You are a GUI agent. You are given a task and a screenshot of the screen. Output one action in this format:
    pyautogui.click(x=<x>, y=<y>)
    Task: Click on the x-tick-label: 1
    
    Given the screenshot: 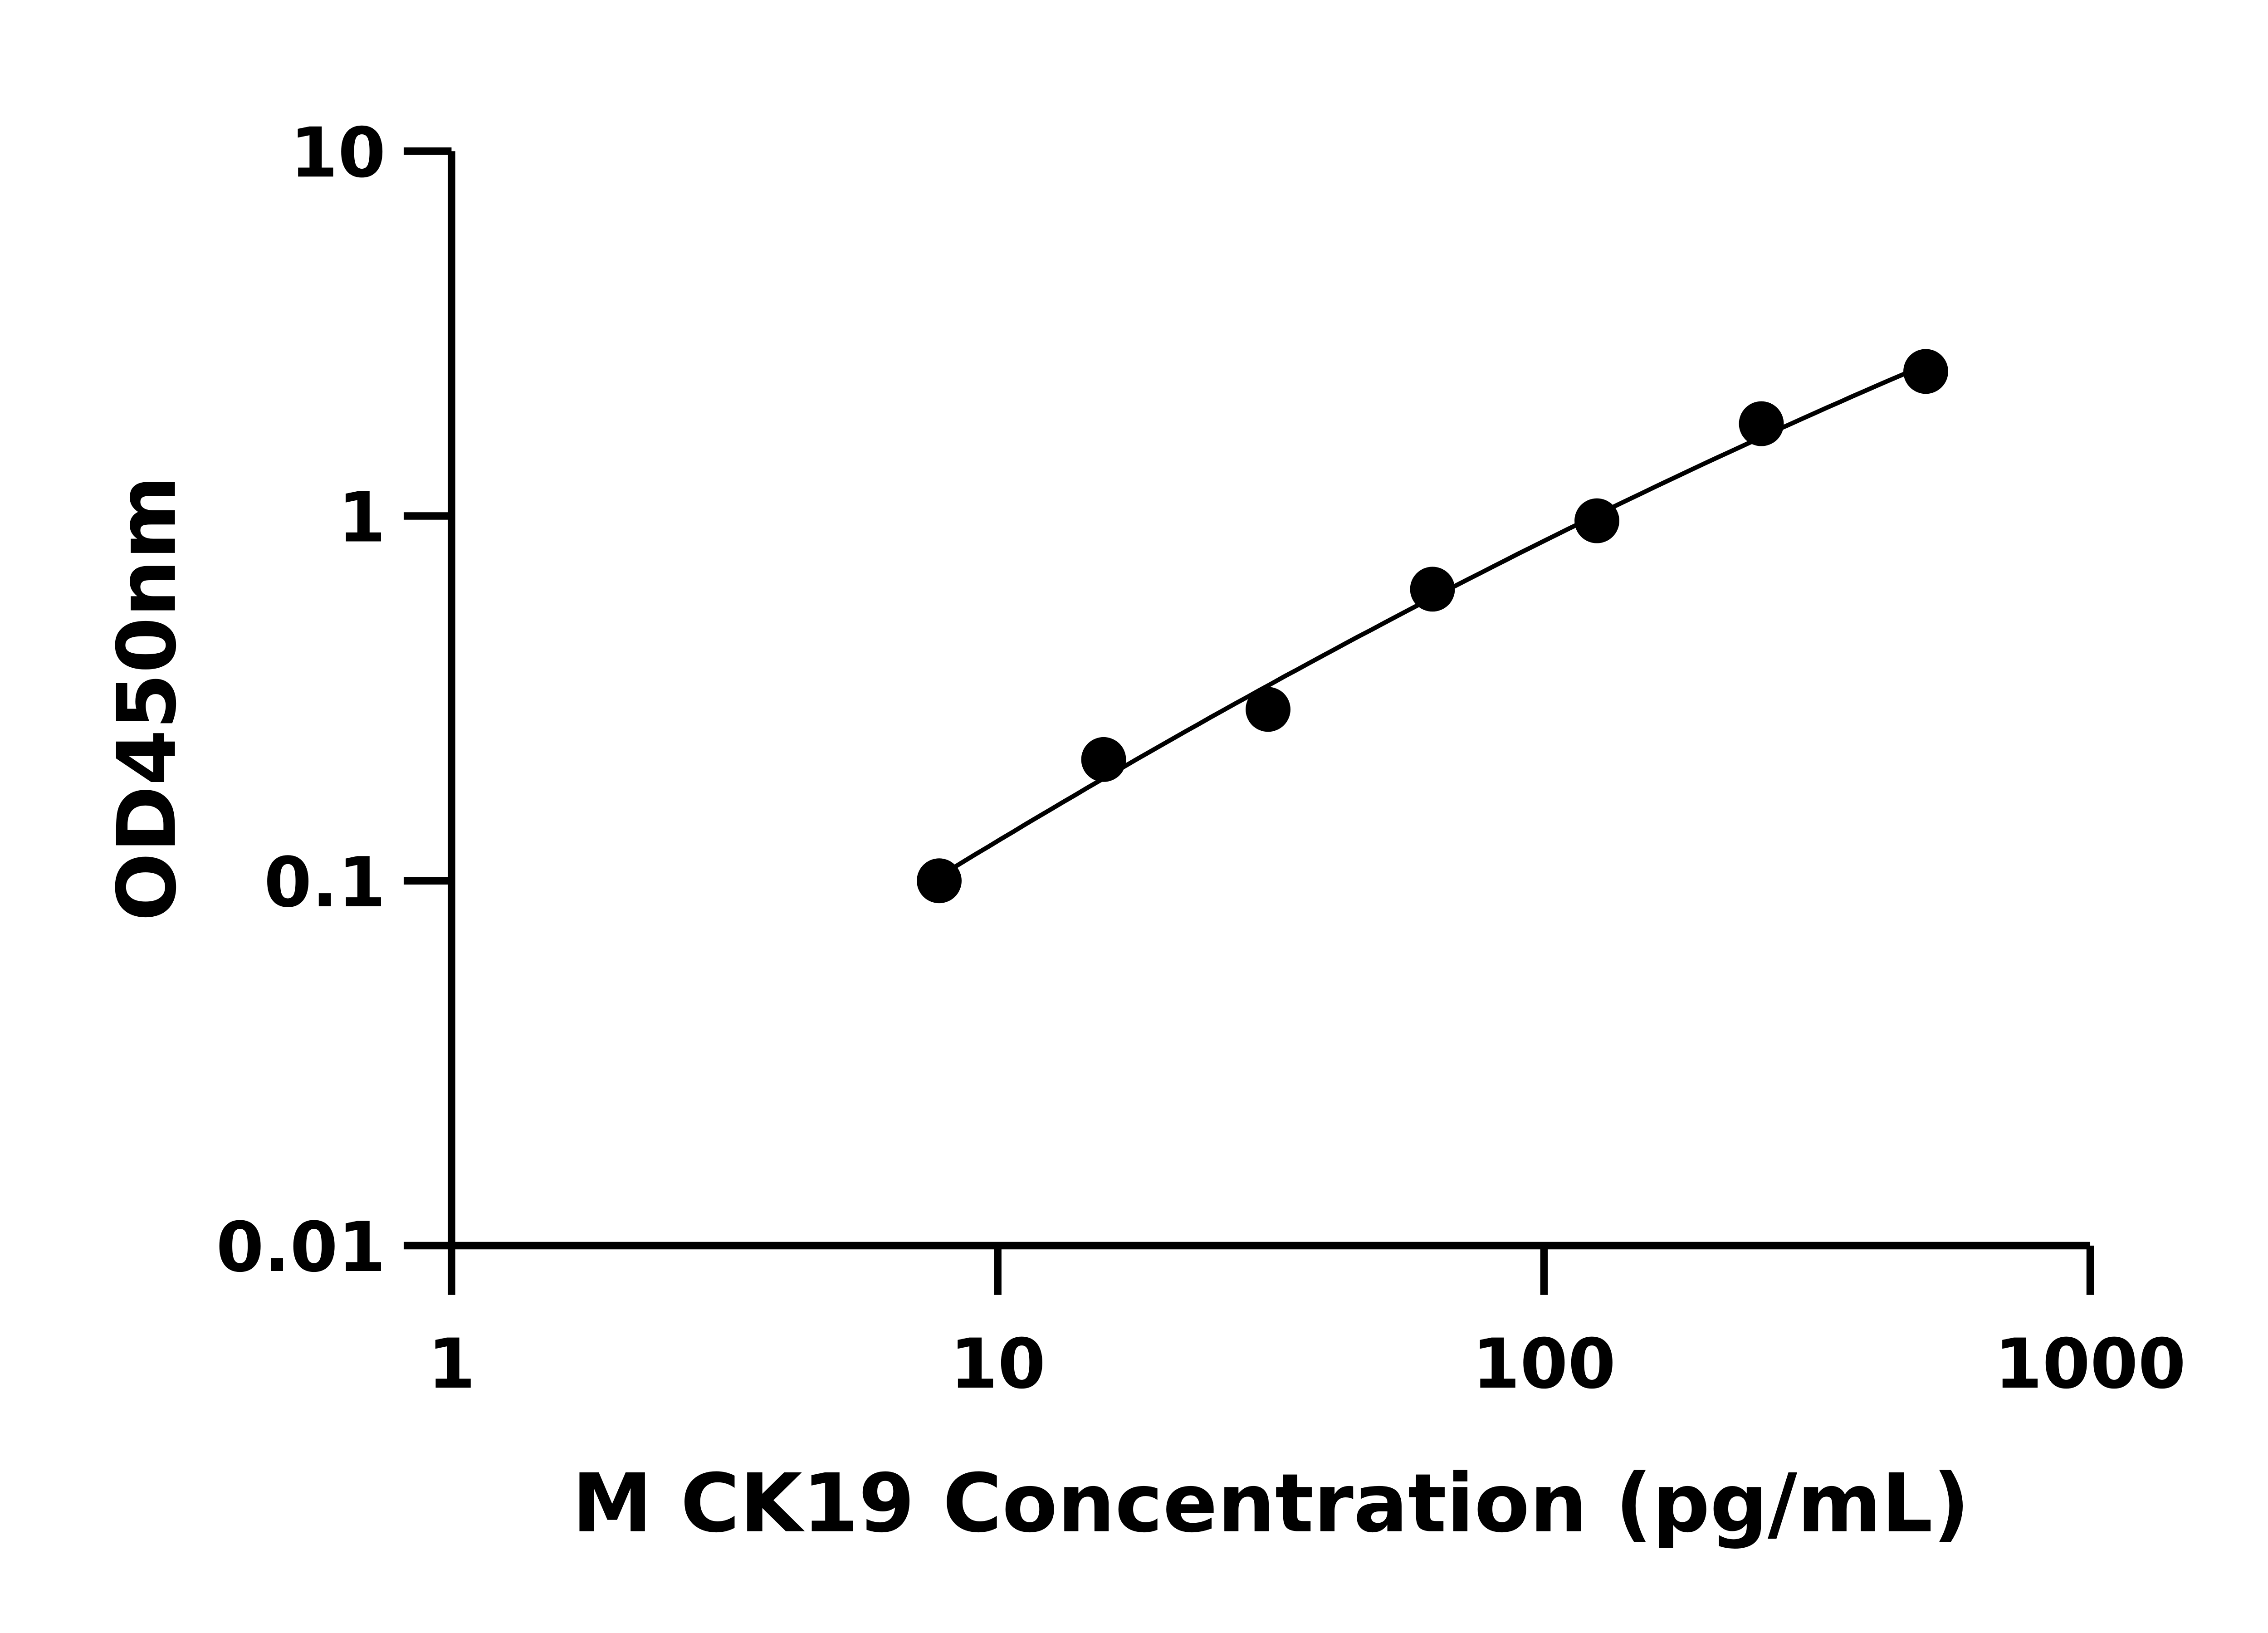 What is the action you would take?
    pyautogui.click(x=452, y=1364)
    